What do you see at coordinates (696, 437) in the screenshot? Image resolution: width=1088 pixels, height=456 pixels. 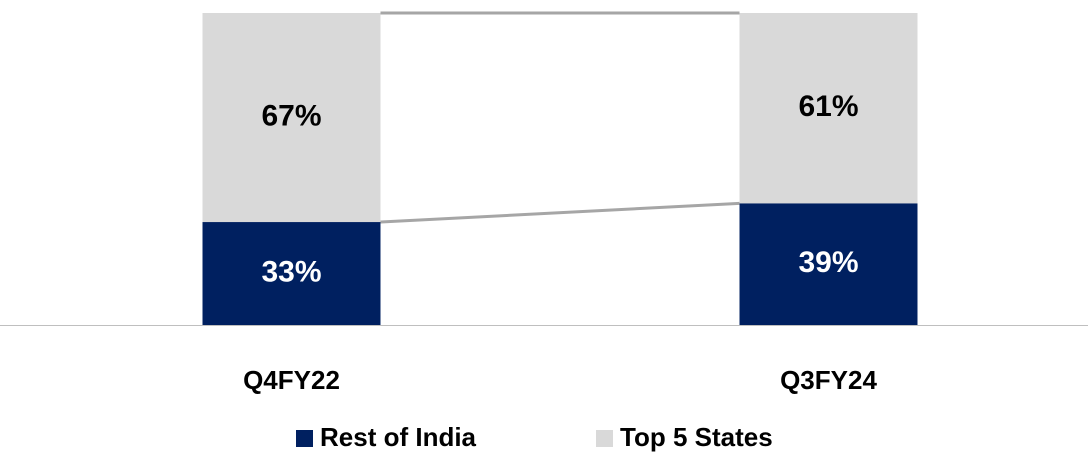 I see `legend-label: Top 5 States` at bounding box center [696, 437].